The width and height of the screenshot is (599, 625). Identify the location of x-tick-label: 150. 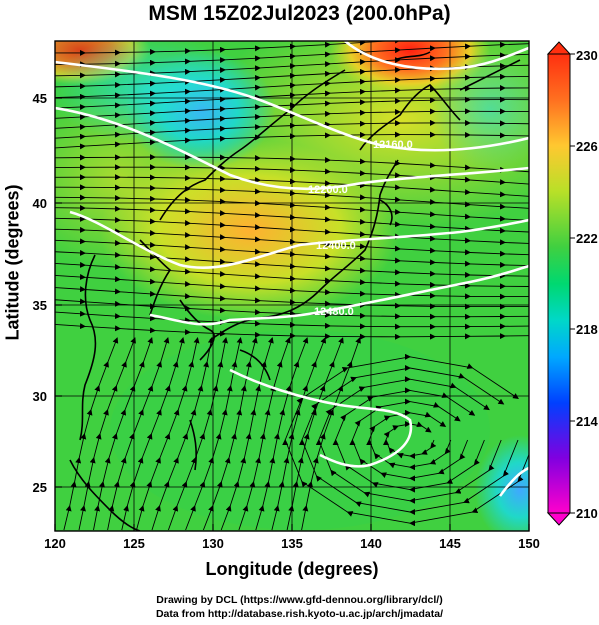
(529, 543).